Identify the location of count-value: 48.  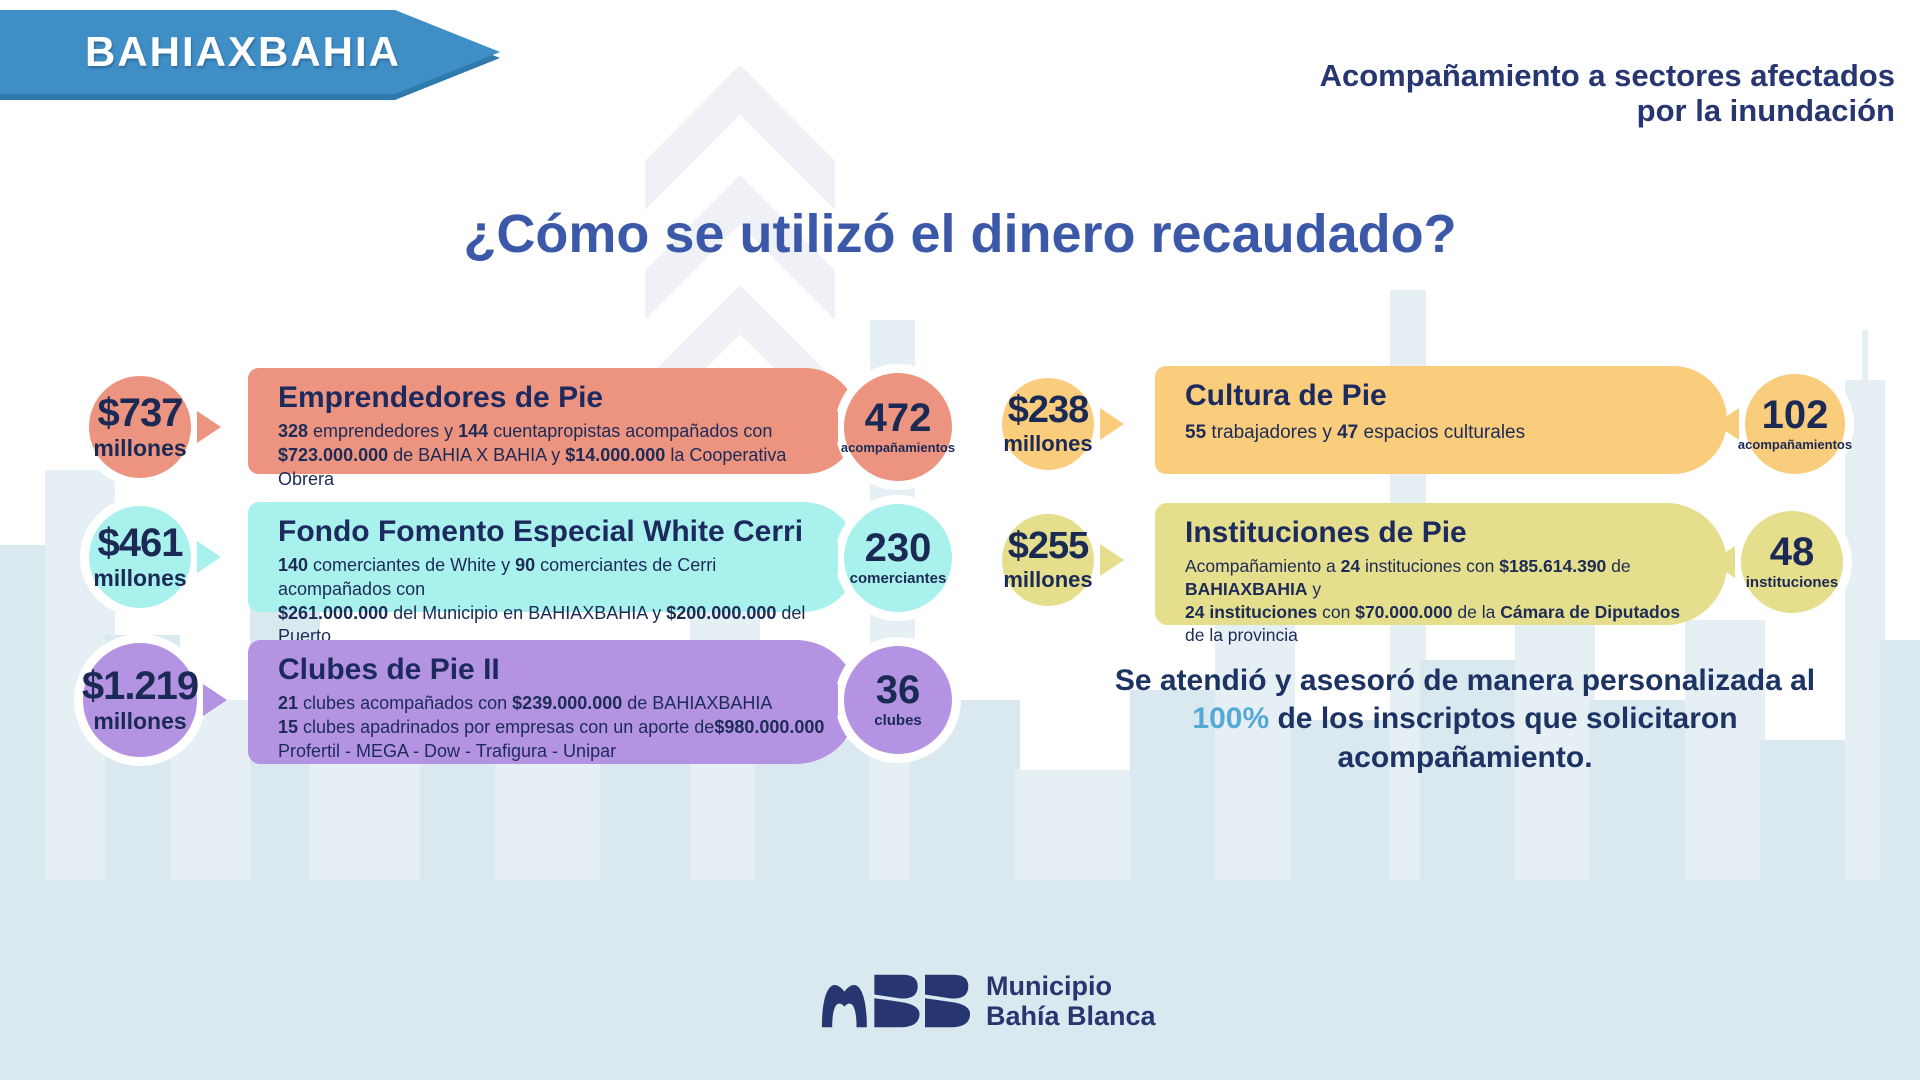
(1792, 552).